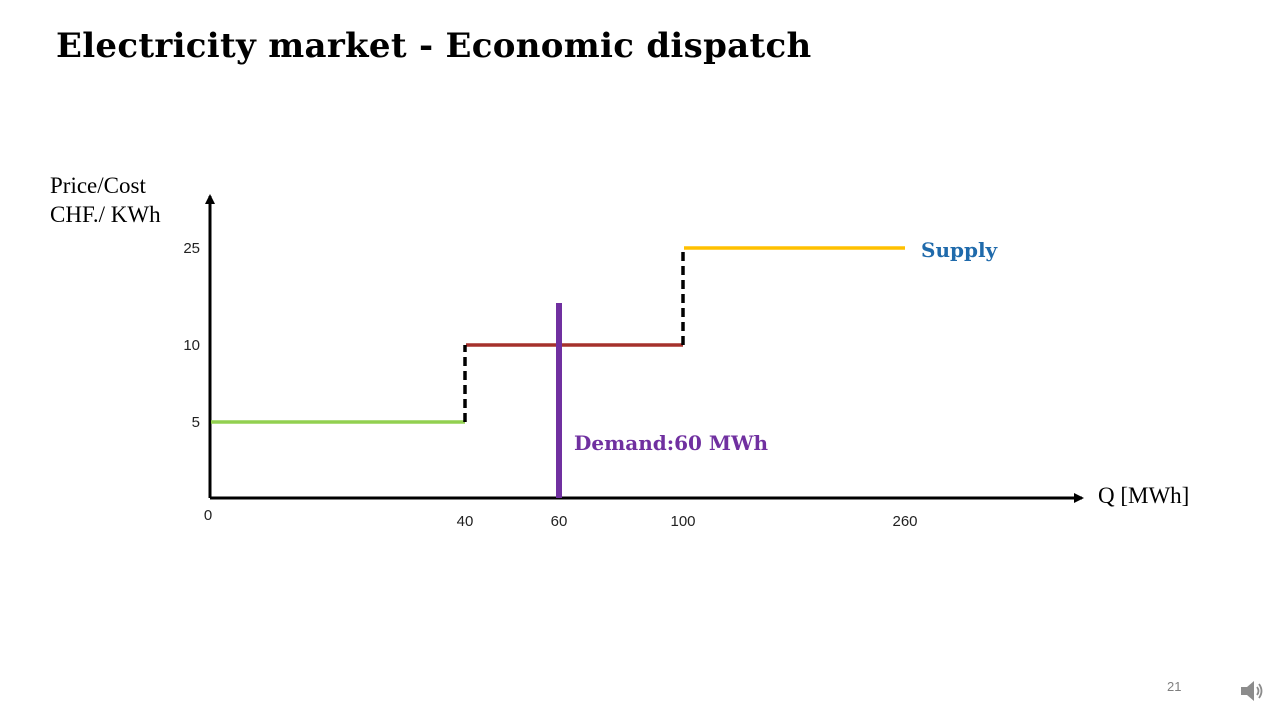  I want to click on y-tick-label: 25, so click(191, 248).